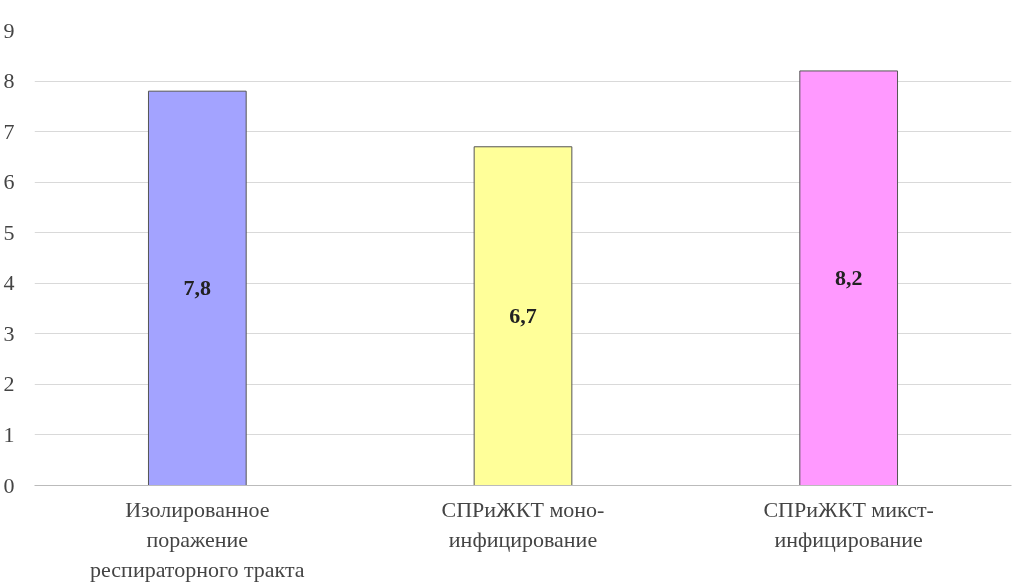 Image resolution: width=1021 pixels, height=584 pixels. What do you see at coordinates (9, 283) in the screenshot?
I see `y-tick-label: 4` at bounding box center [9, 283].